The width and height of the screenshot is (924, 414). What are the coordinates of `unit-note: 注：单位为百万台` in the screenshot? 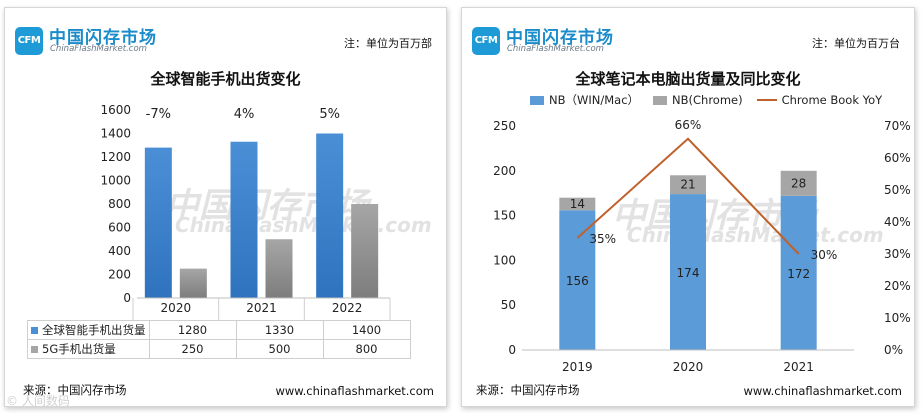 It's located at (856, 43).